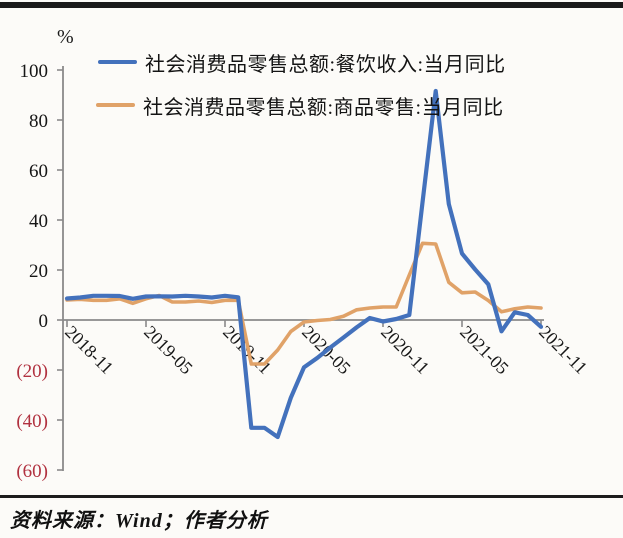 Image resolution: width=623 pixels, height=538 pixels. What do you see at coordinates (32, 371) in the screenshot?
I see `y-tick-label: (20)` at bounding box center [32, 371].